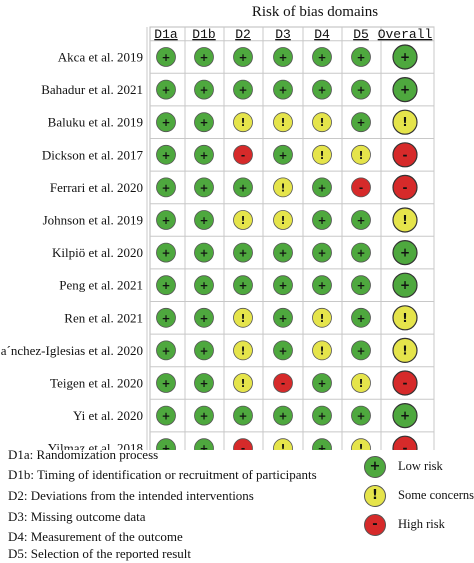 The height and width of the screenshot is (563, 474). I want to click on study-label: Ren et al. 2021, so click(103, 317).